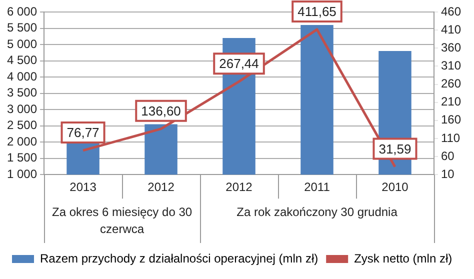 This screenshot has width=474, height=279. What do you see at coordinates (179, 258) in the screenshot?
I see `legend-label: Razem przychody z działalności operacyjnej (mln zł)` at bounding box center [179, 258].